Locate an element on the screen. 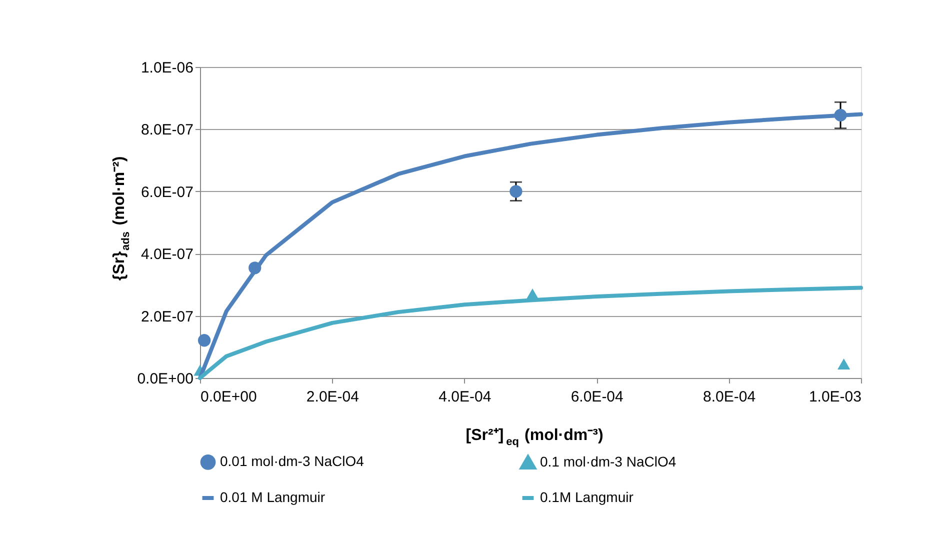 The height and width of the screenshot is (548, 931). legend-label: 0.1M Langmuir is located at coordinates (587, 497).